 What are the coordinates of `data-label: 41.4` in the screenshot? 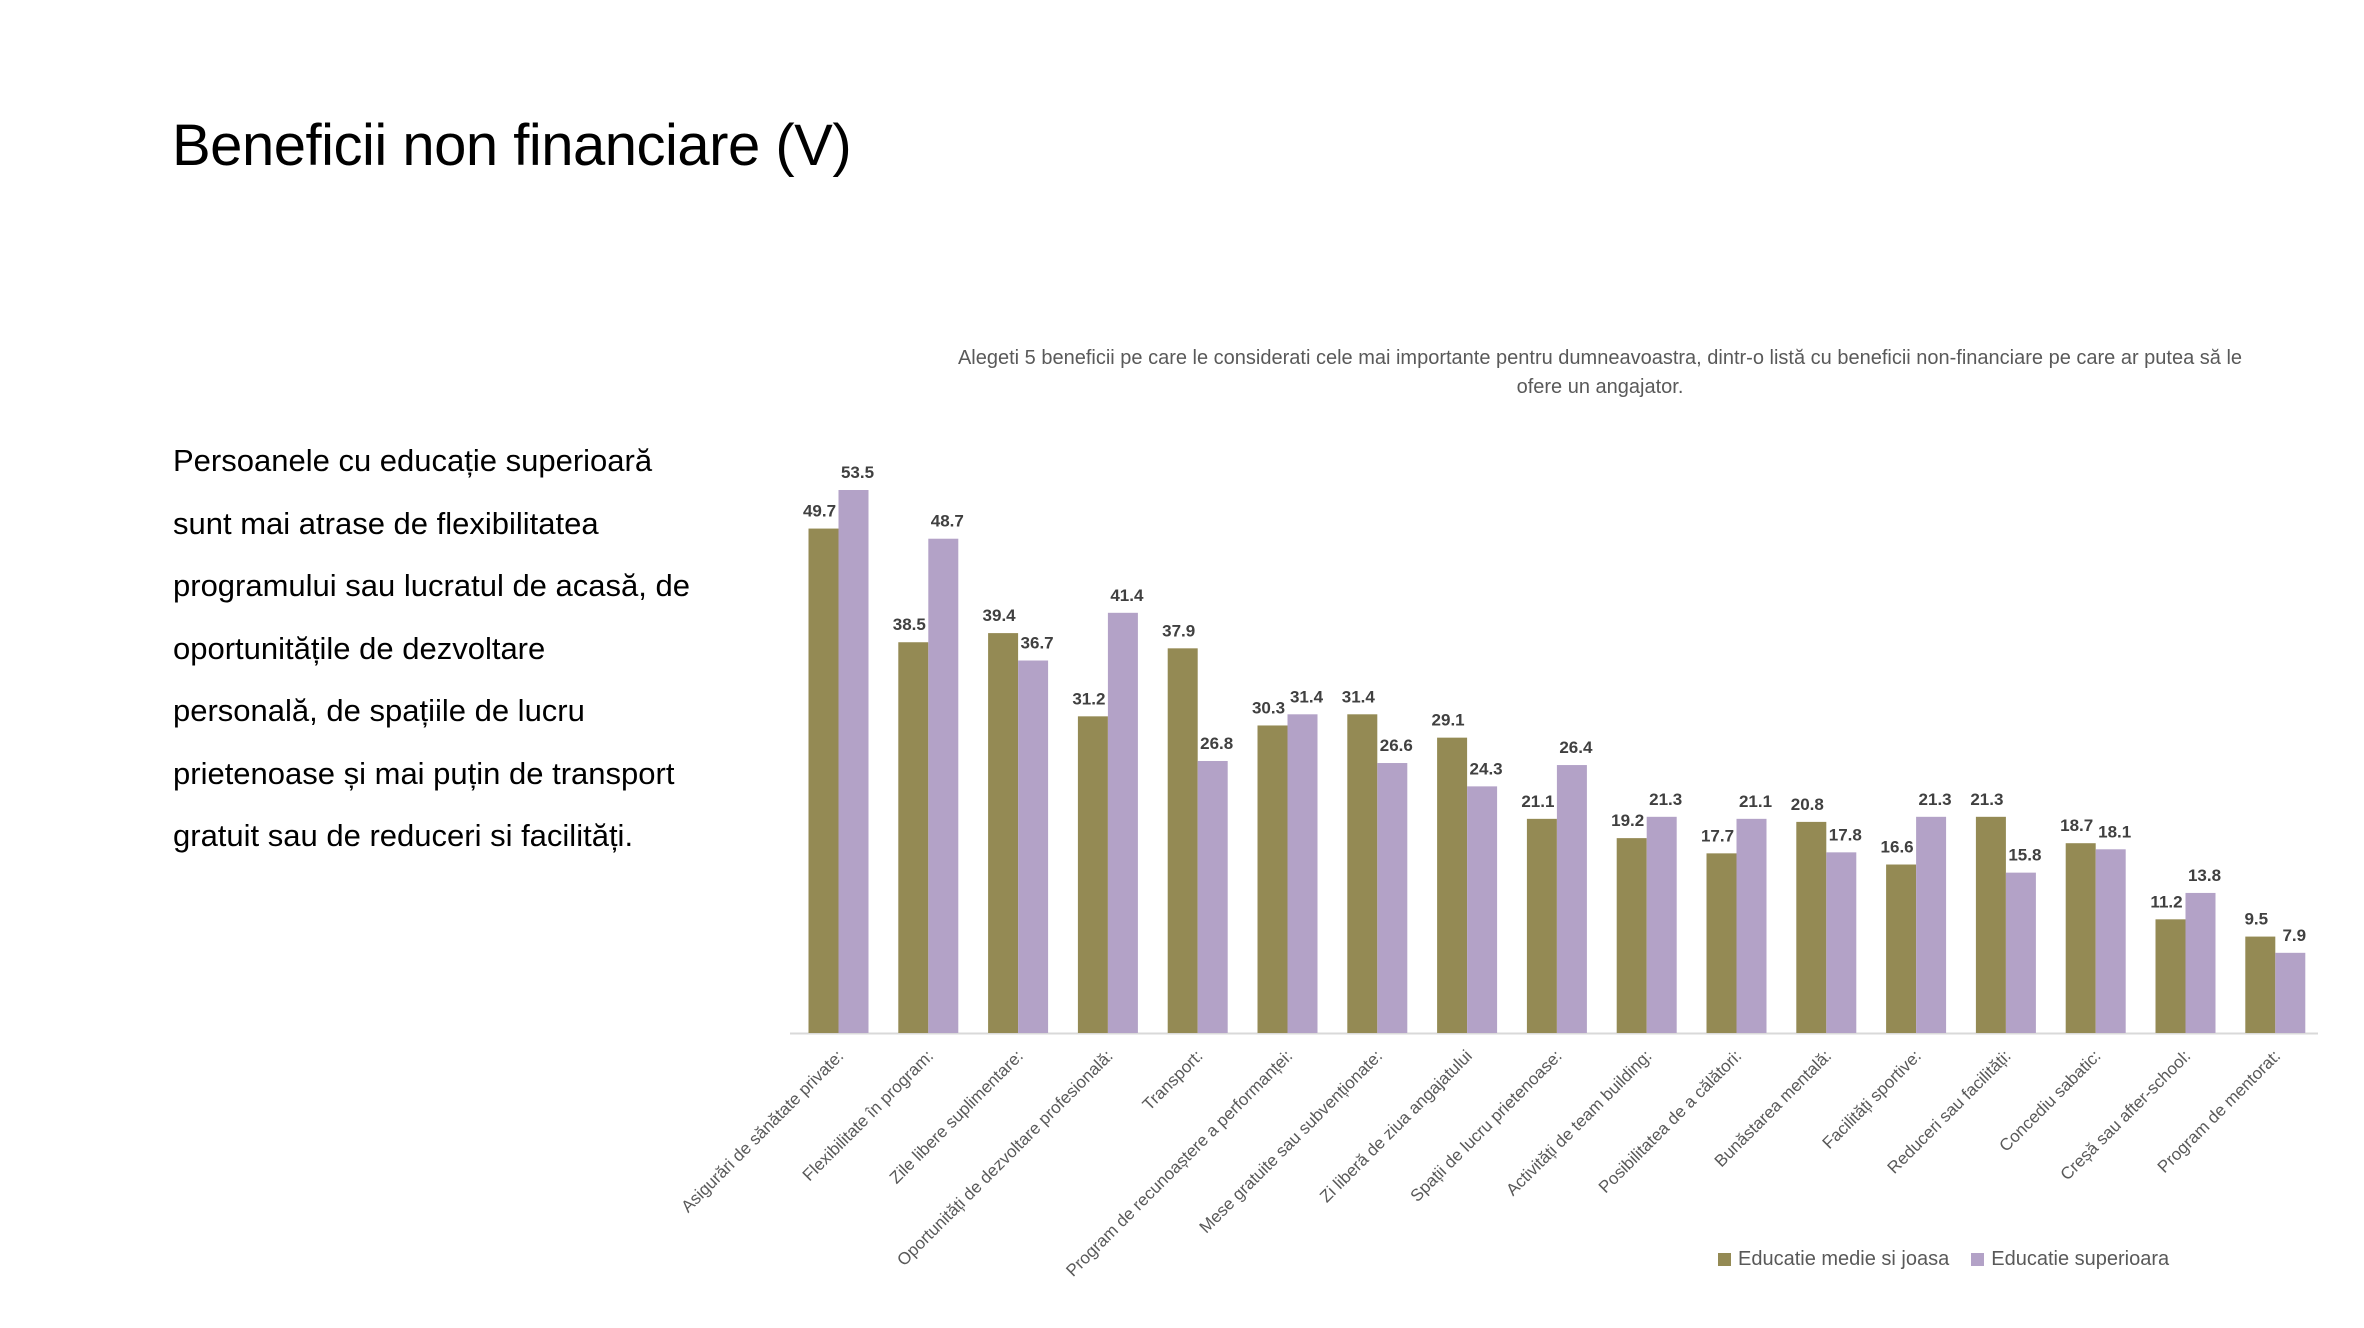 It's located at (1127, 595).